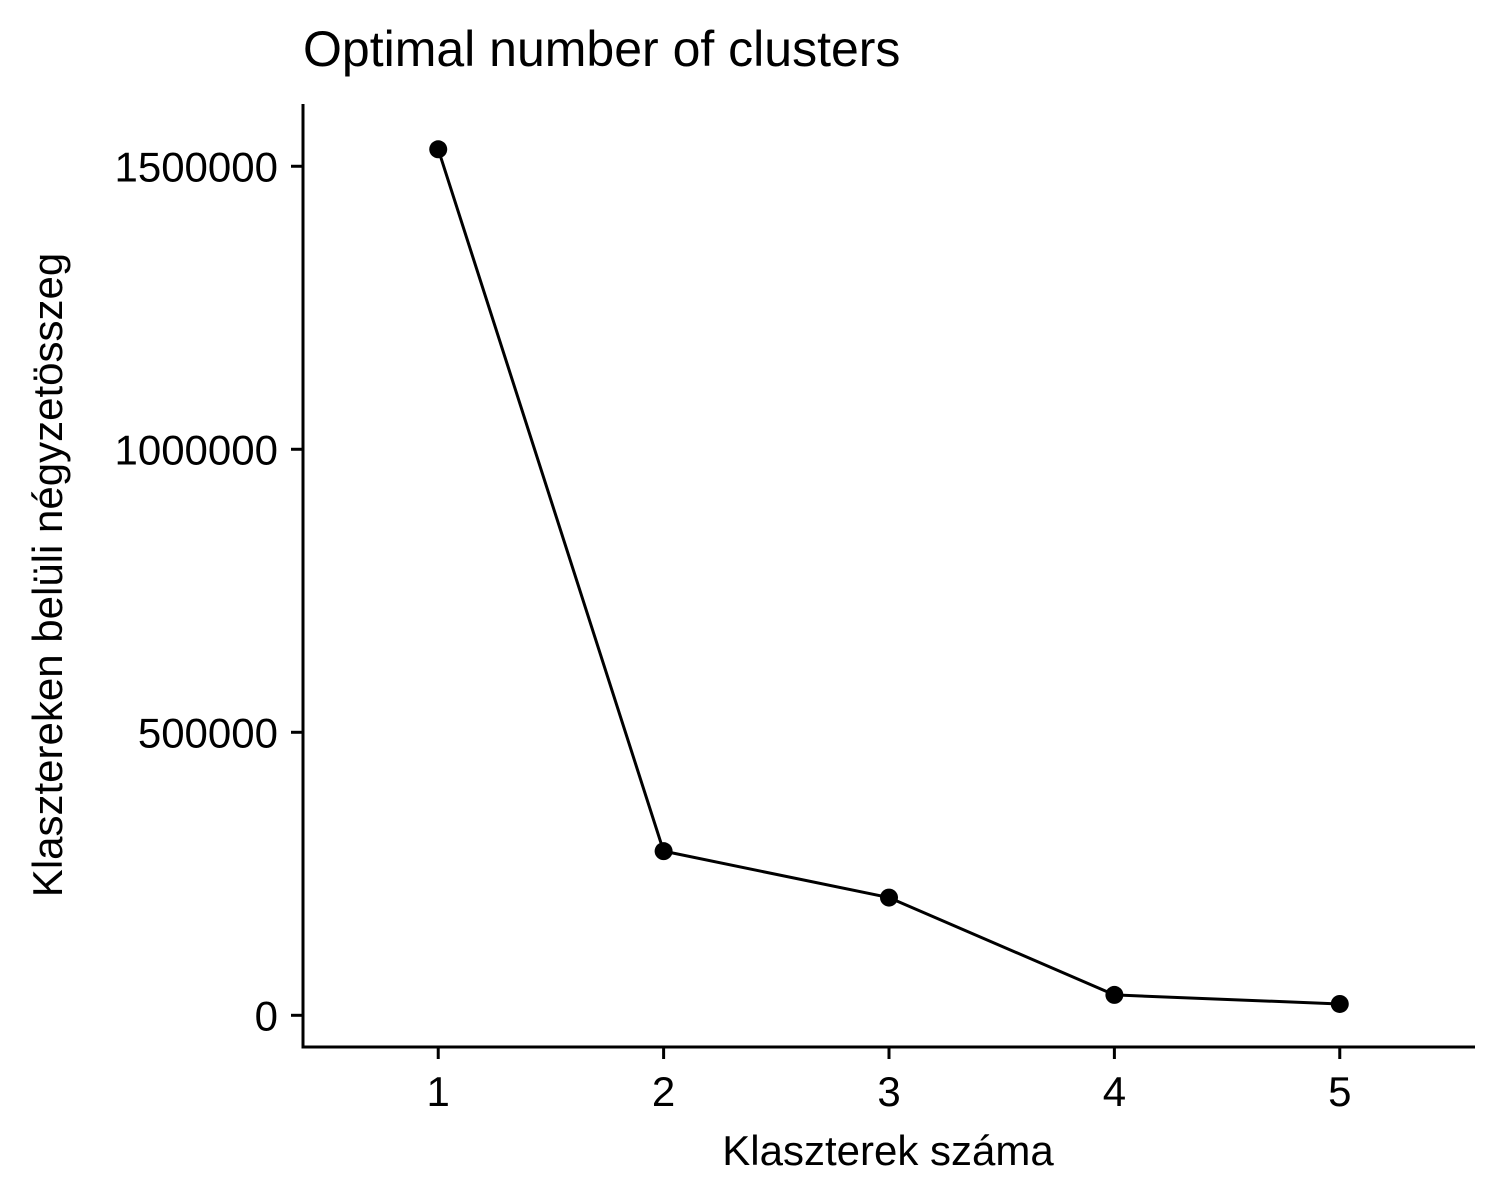 The image size is (1500, 1200). I want to click on x-tick-label: 2, so click(663, 1091).